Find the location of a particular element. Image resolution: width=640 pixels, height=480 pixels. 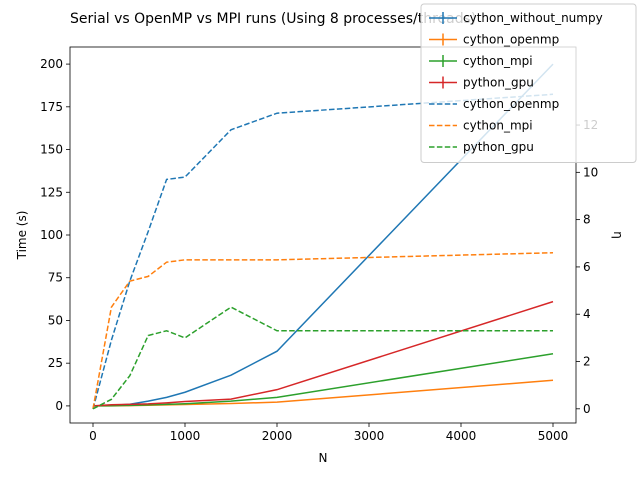

y2-tick-label: 2 is located at coordinates (587, 362).